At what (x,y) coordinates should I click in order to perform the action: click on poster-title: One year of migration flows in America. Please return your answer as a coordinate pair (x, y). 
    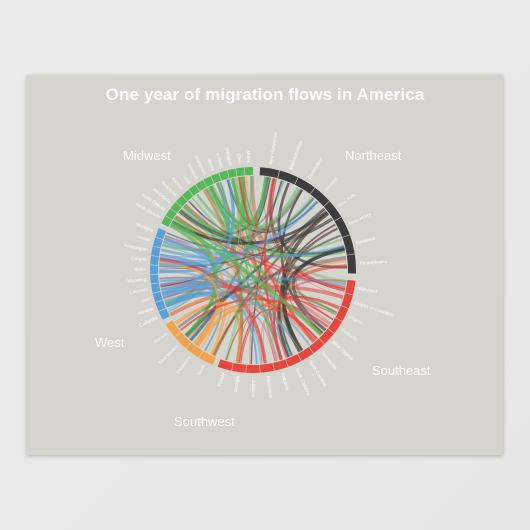
    Looking at the image, I should click on (265, 94).